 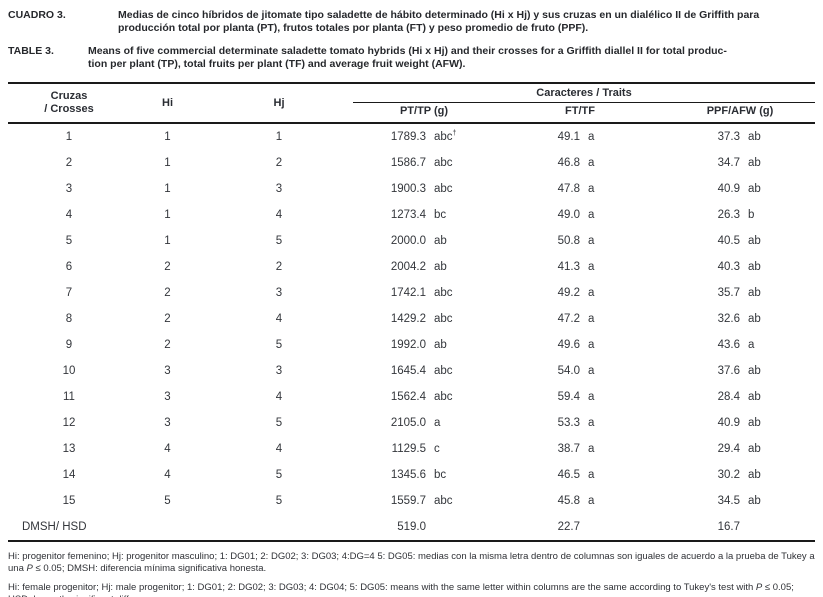 I want to click on pt-cell: 1345.6 bc, so click(x=418, y=475).